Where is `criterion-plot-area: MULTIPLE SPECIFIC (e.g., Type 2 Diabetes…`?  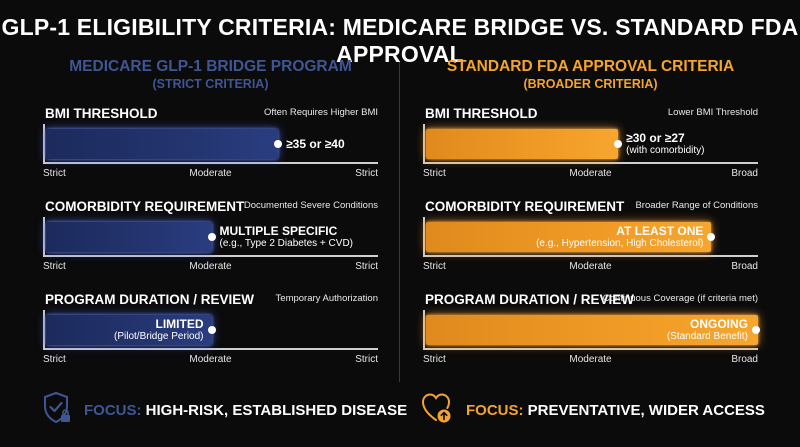
criterion-plot-area: MULTIPLE SPECIFIC (e.g., Type 2 Diabetes… is located at coordinates (210, 237).